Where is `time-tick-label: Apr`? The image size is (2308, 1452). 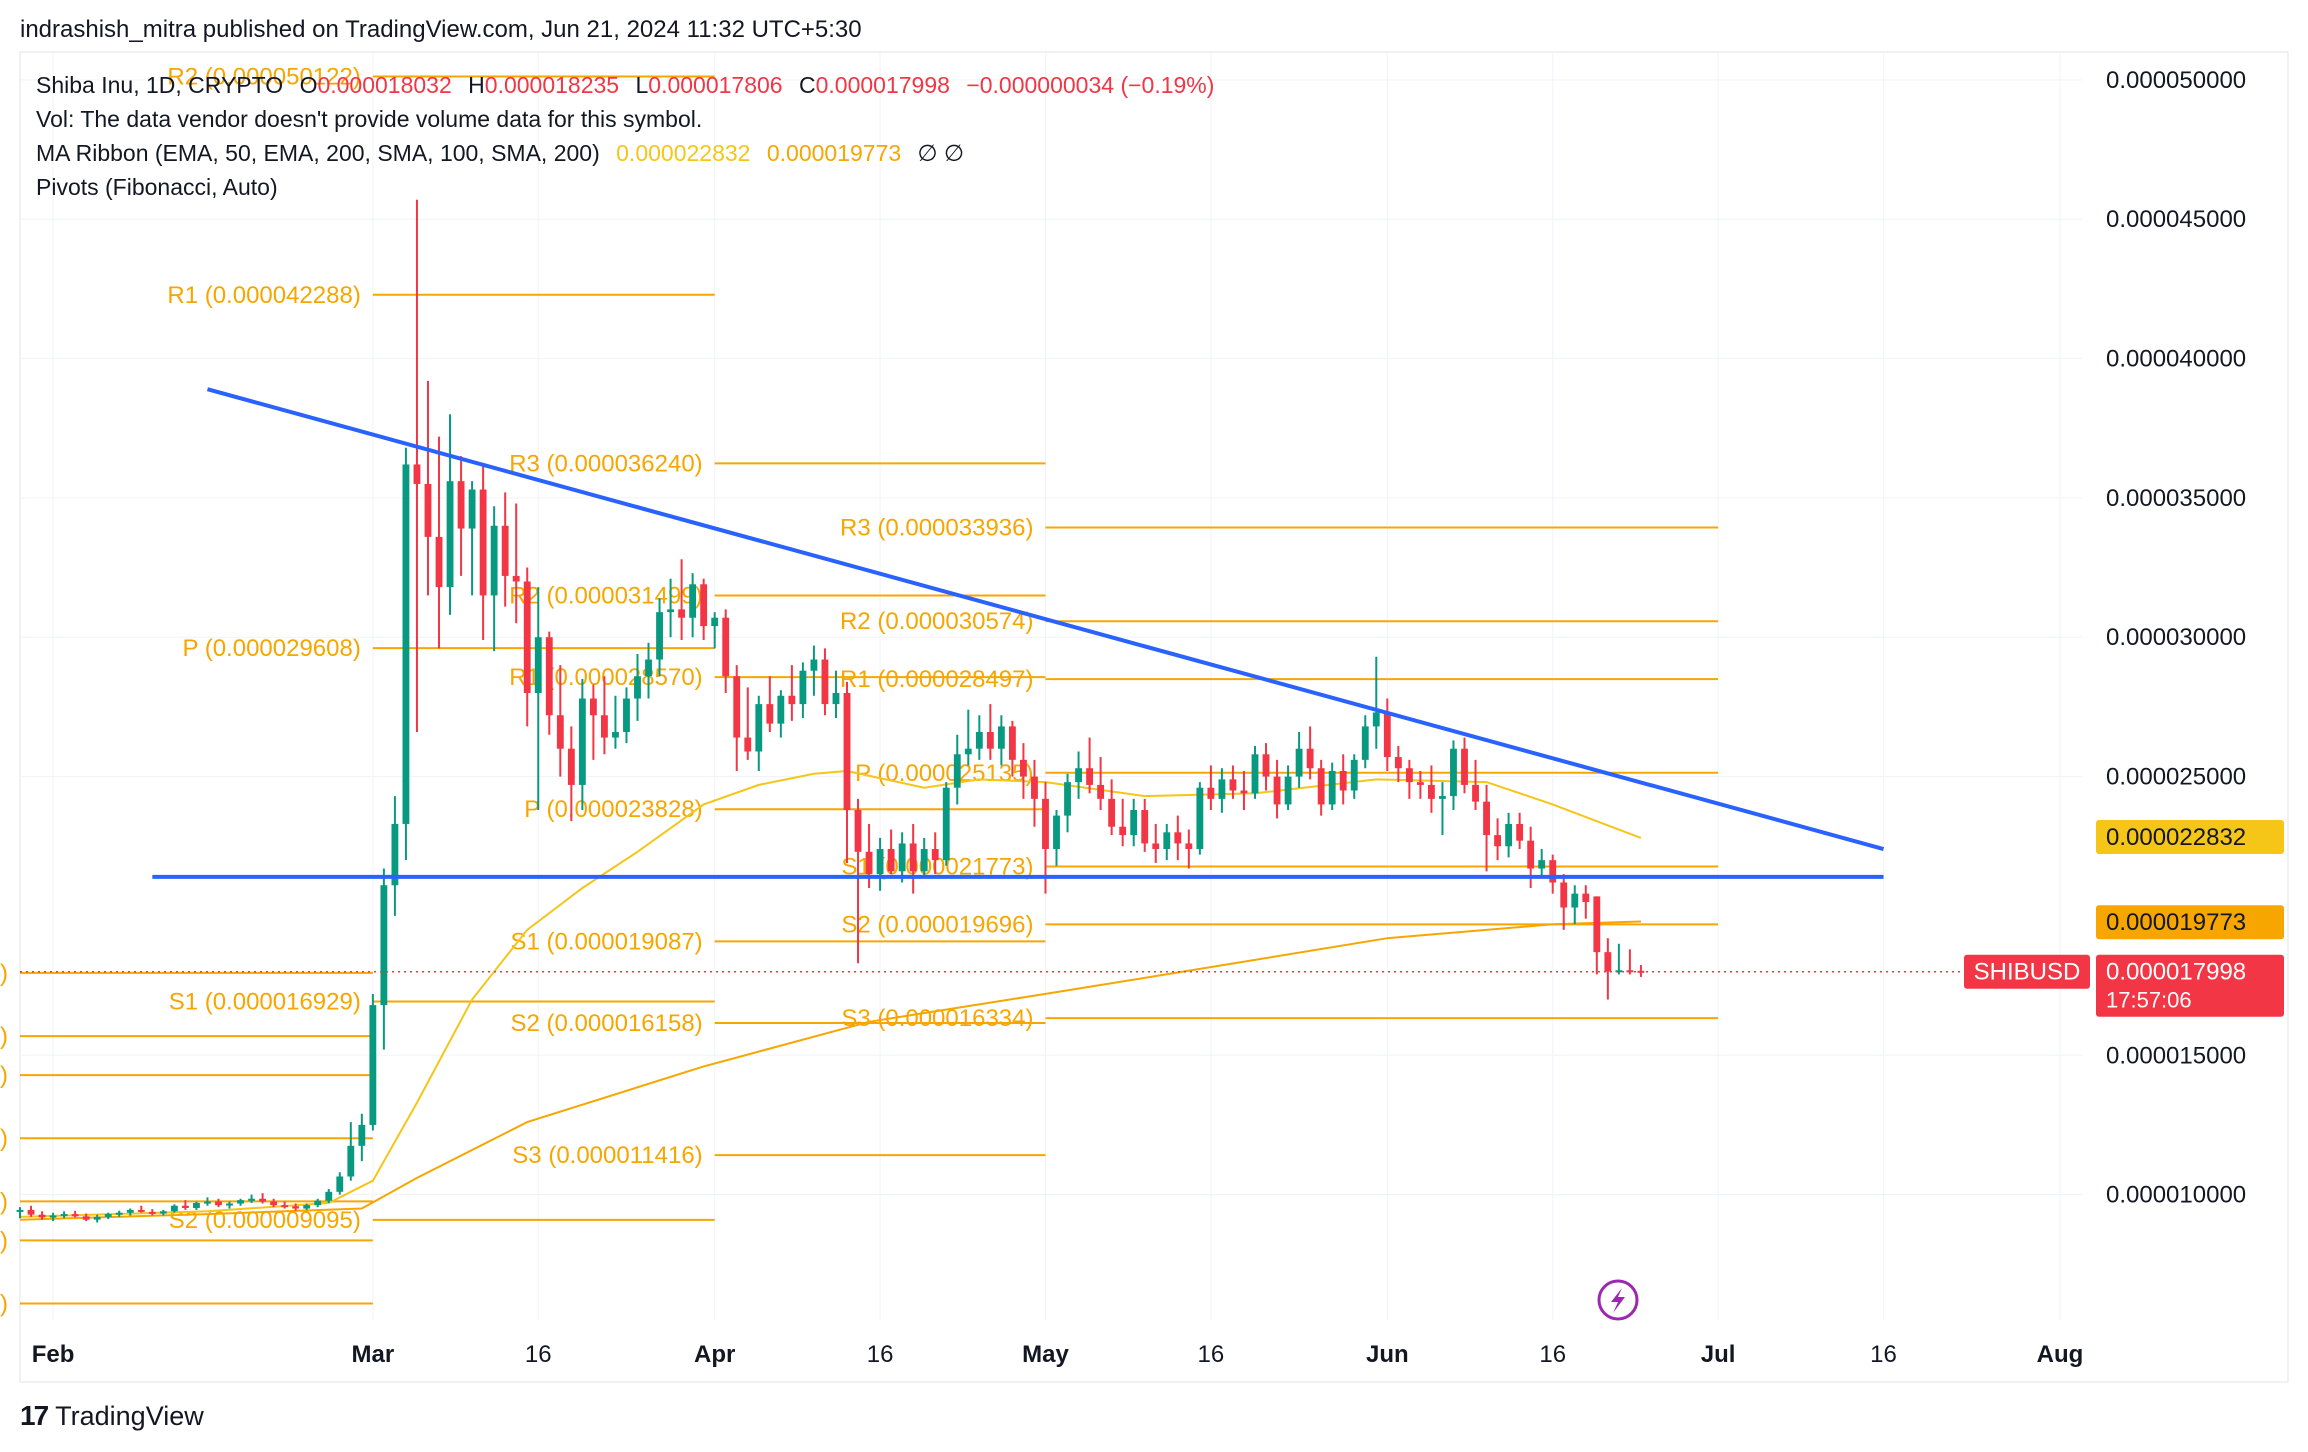 time-tick-label: Apr is located at coordinates (714, 1354).